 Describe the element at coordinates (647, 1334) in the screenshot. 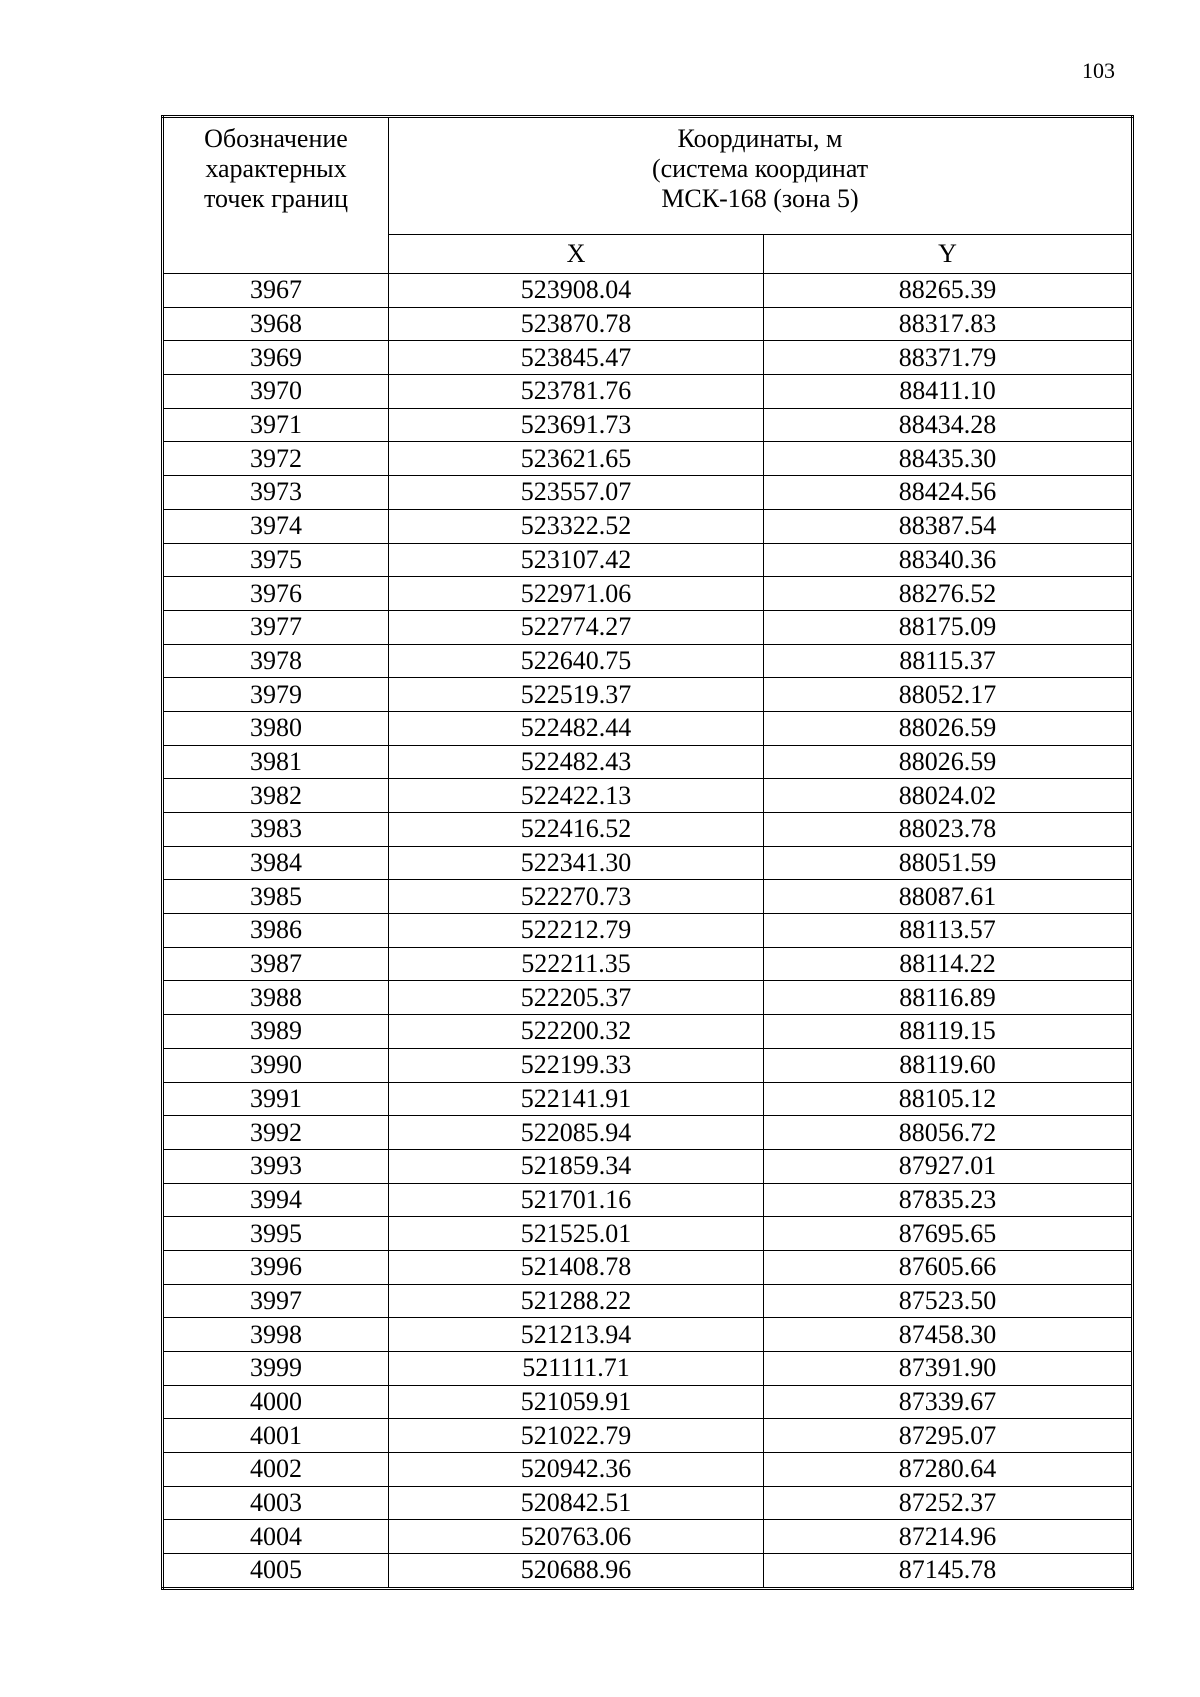

I see `table-row: 3998 521213.94 87458.30` at that location.